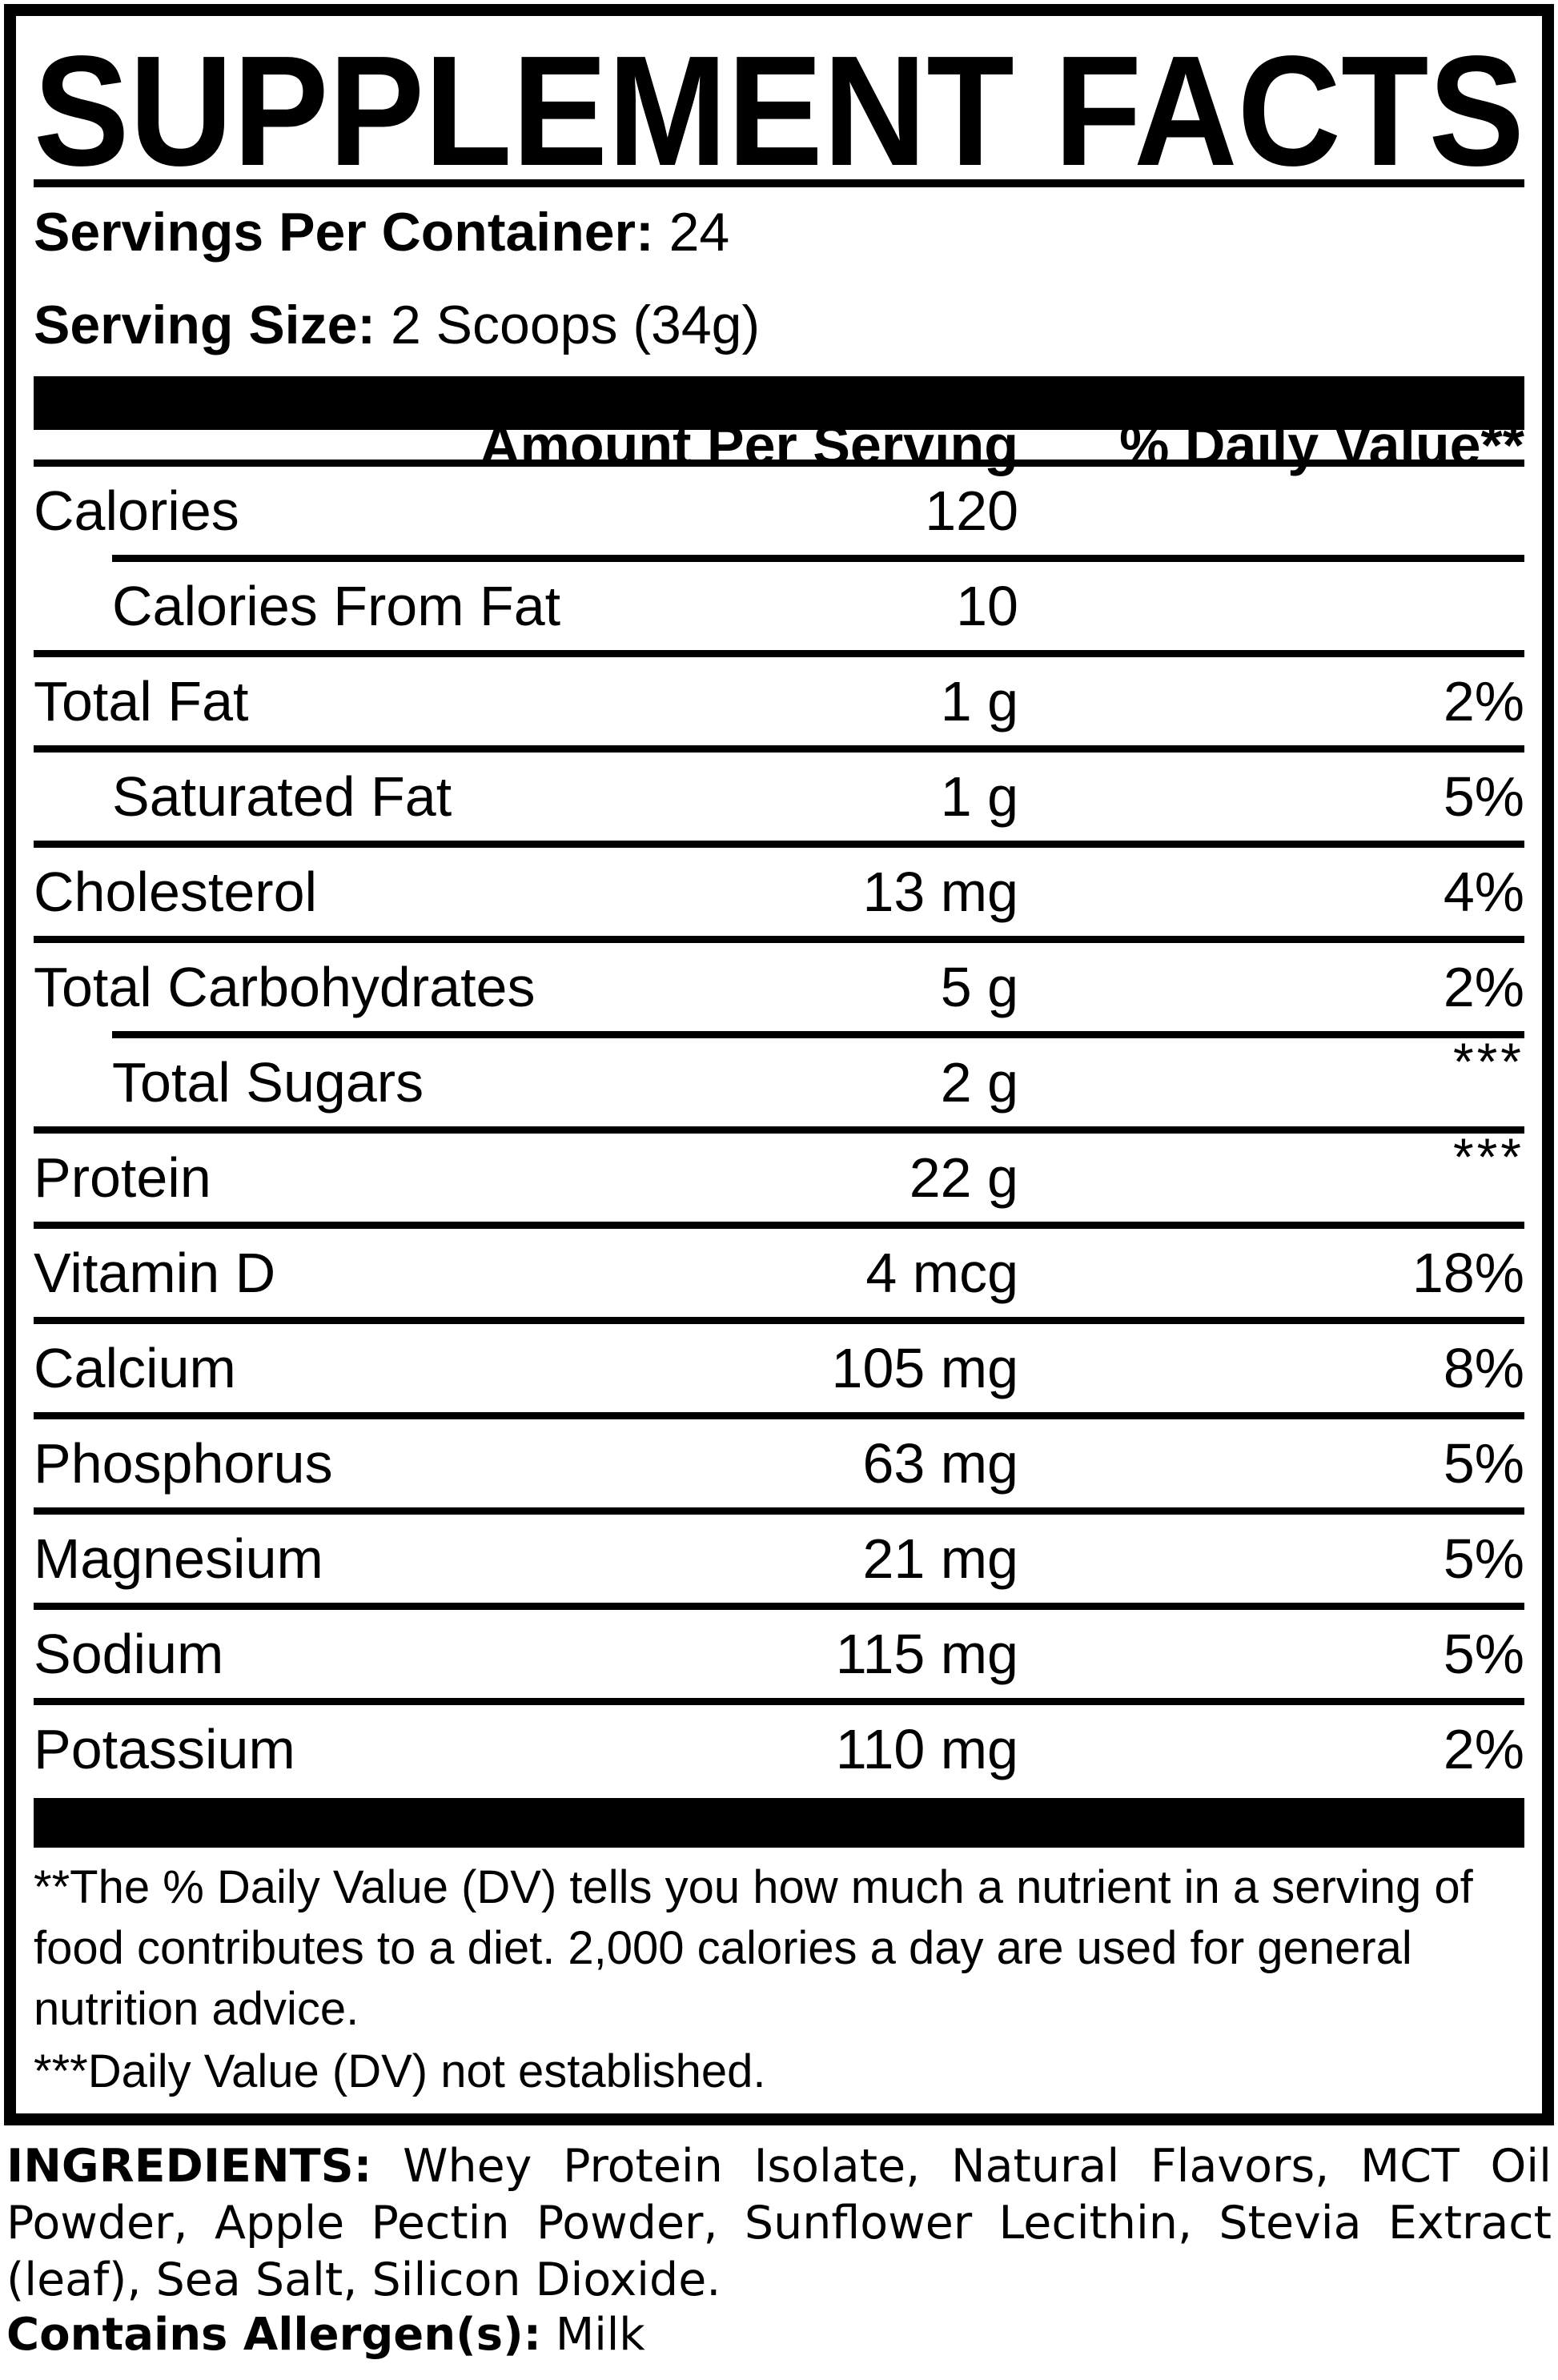 This screenshot has width=1558, height=2380. I want to click on nutrient-amount: 110 mg, so click(926, 1749).